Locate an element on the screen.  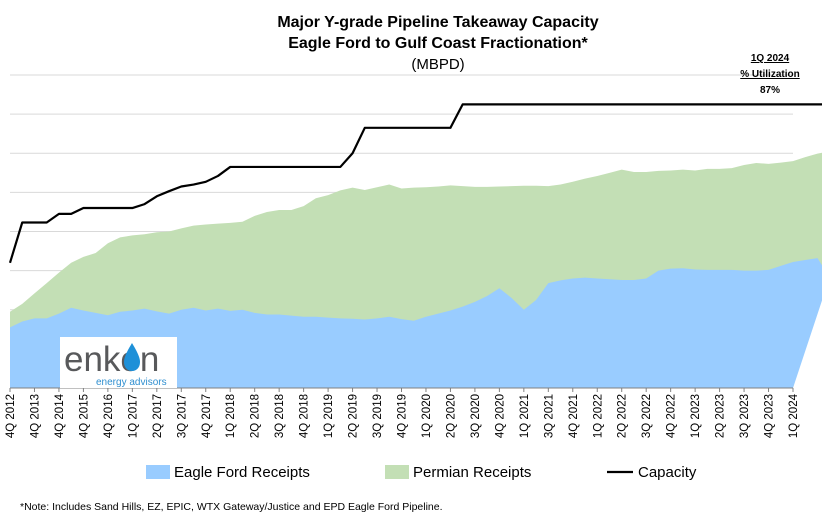
legend-label-capacity: Capacity is located at coordinates (667, 472).